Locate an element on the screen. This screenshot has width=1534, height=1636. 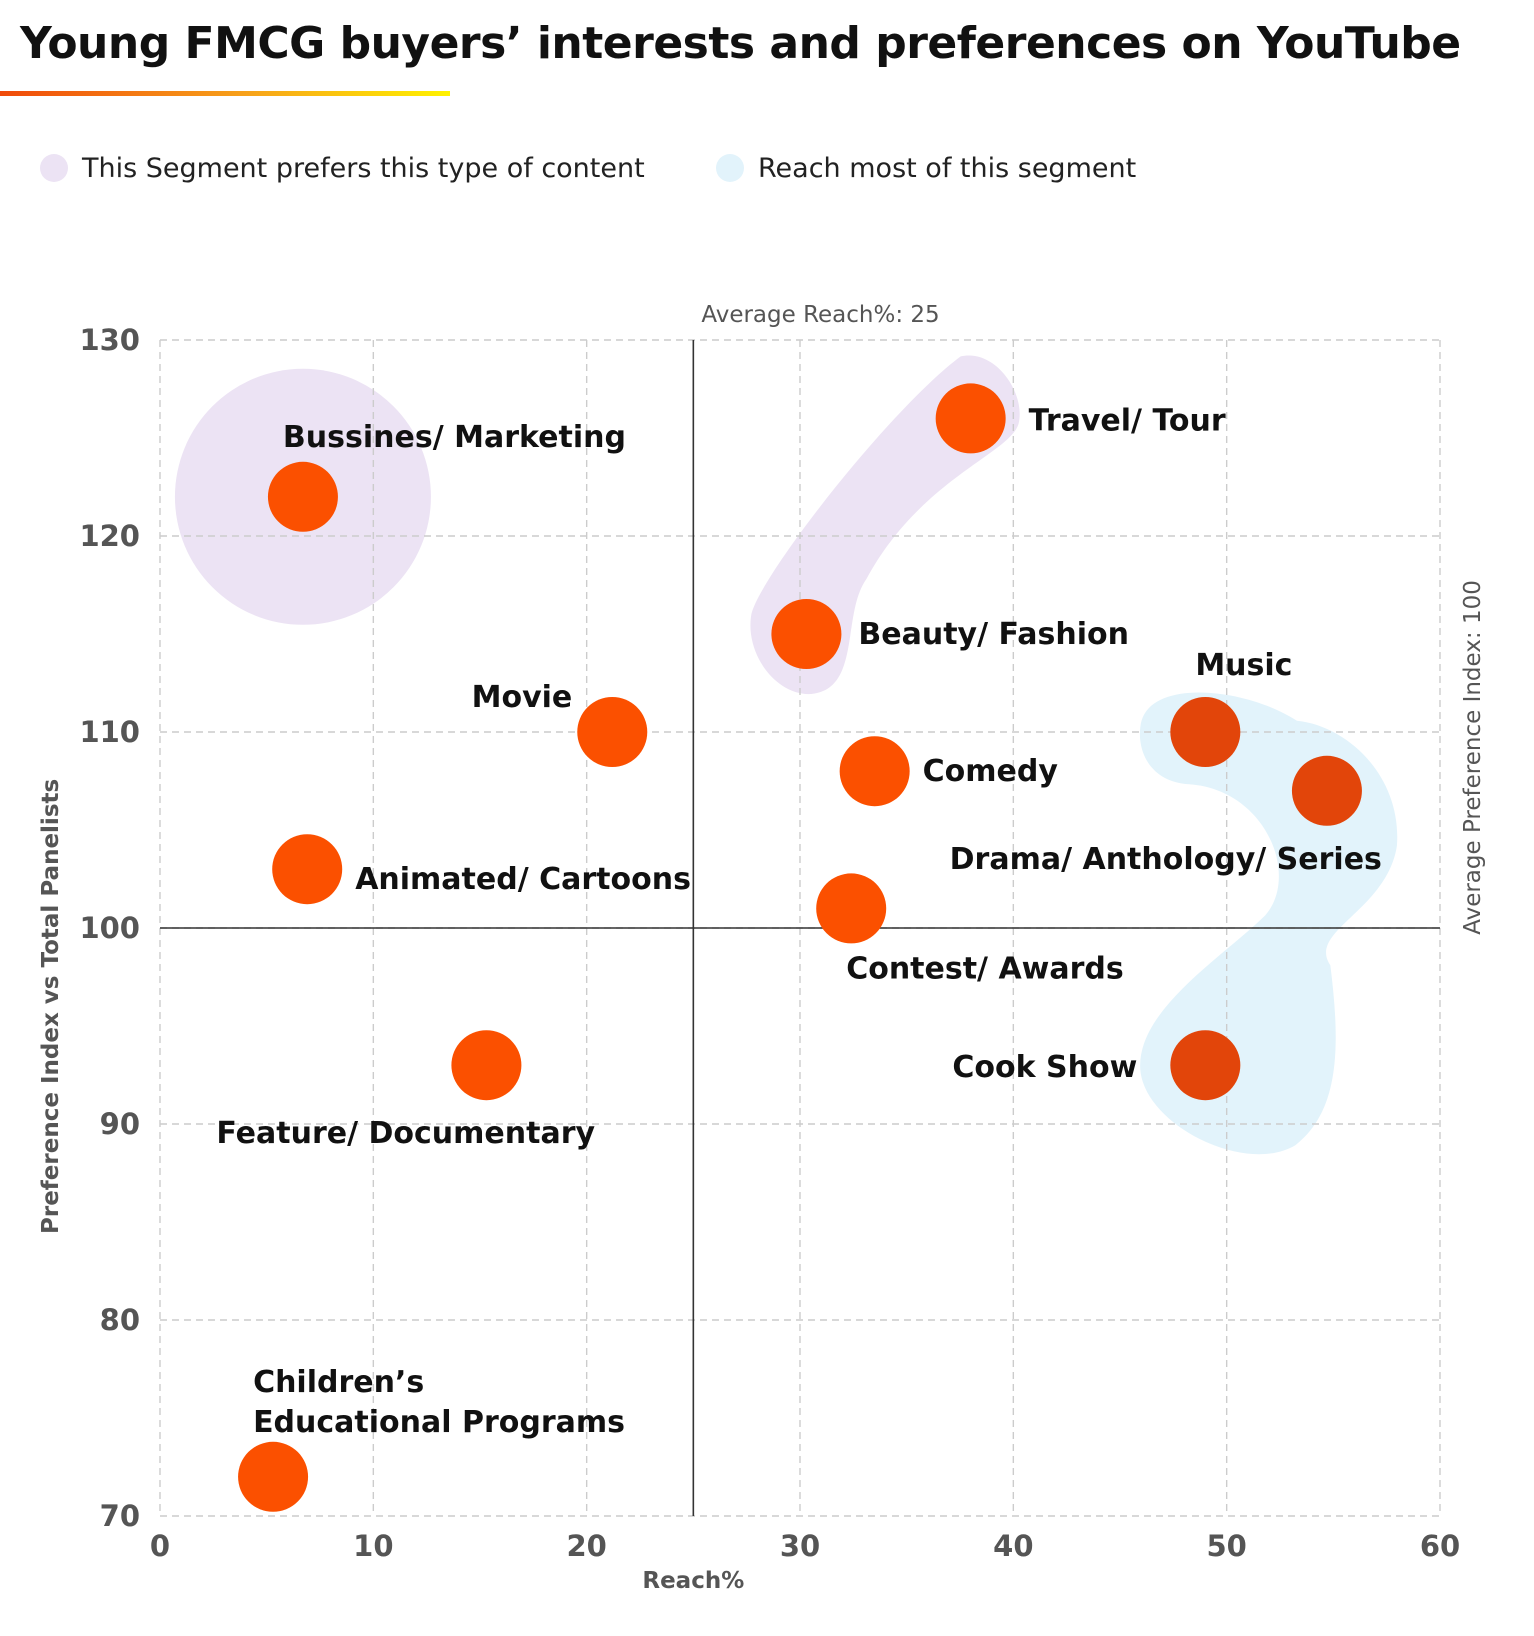
point-label: Cook Show is located at coordinates (1044, 1067).